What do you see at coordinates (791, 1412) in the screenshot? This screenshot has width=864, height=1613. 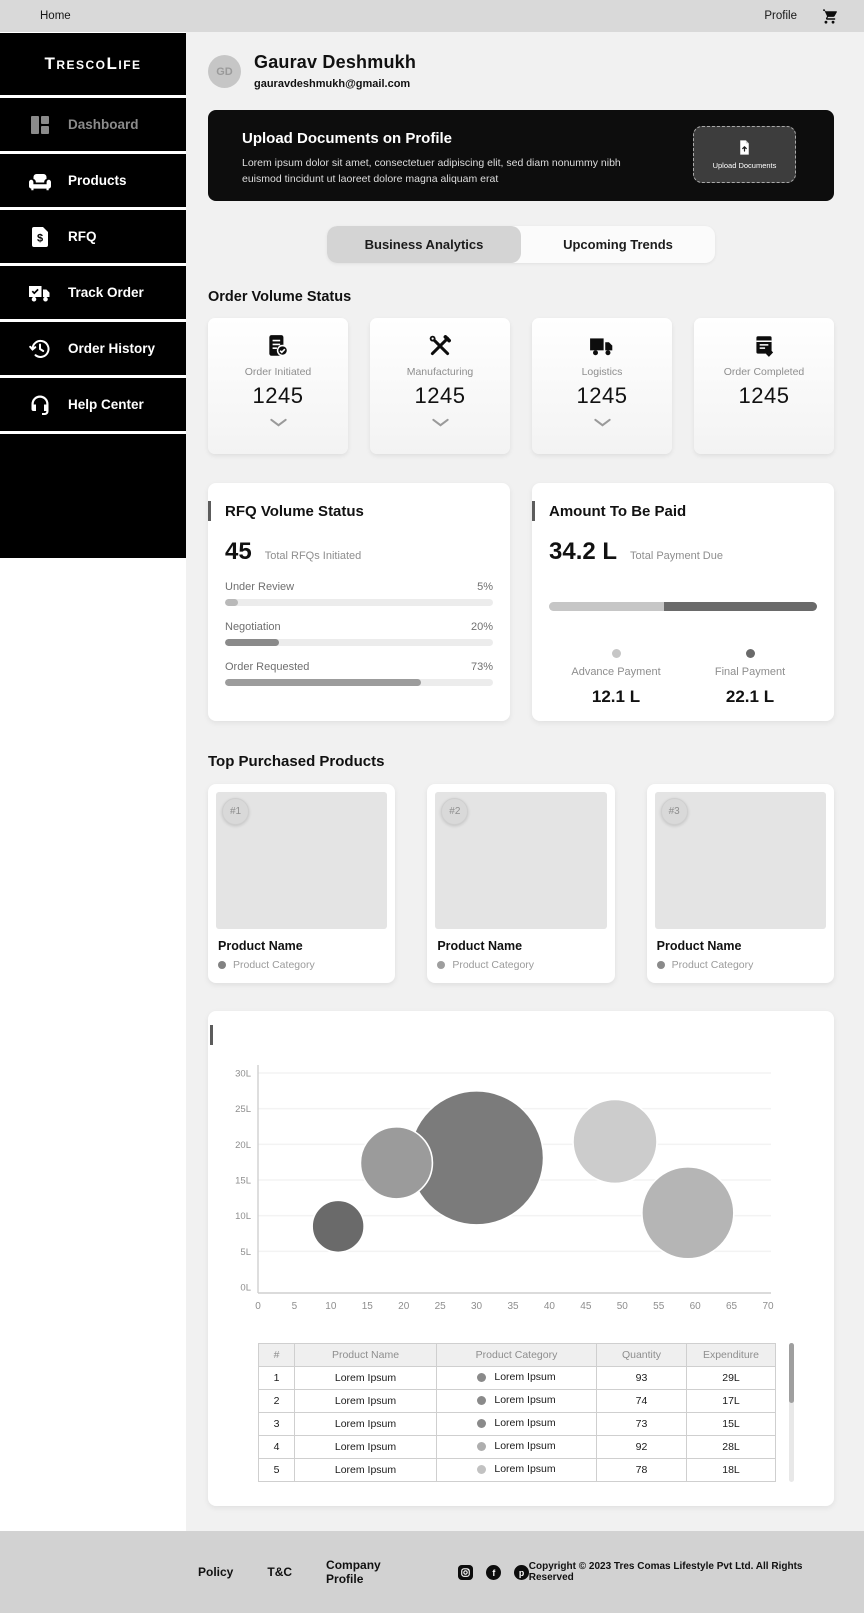 I see `table-scrollbar-track` at bounding box center [791, 1412].